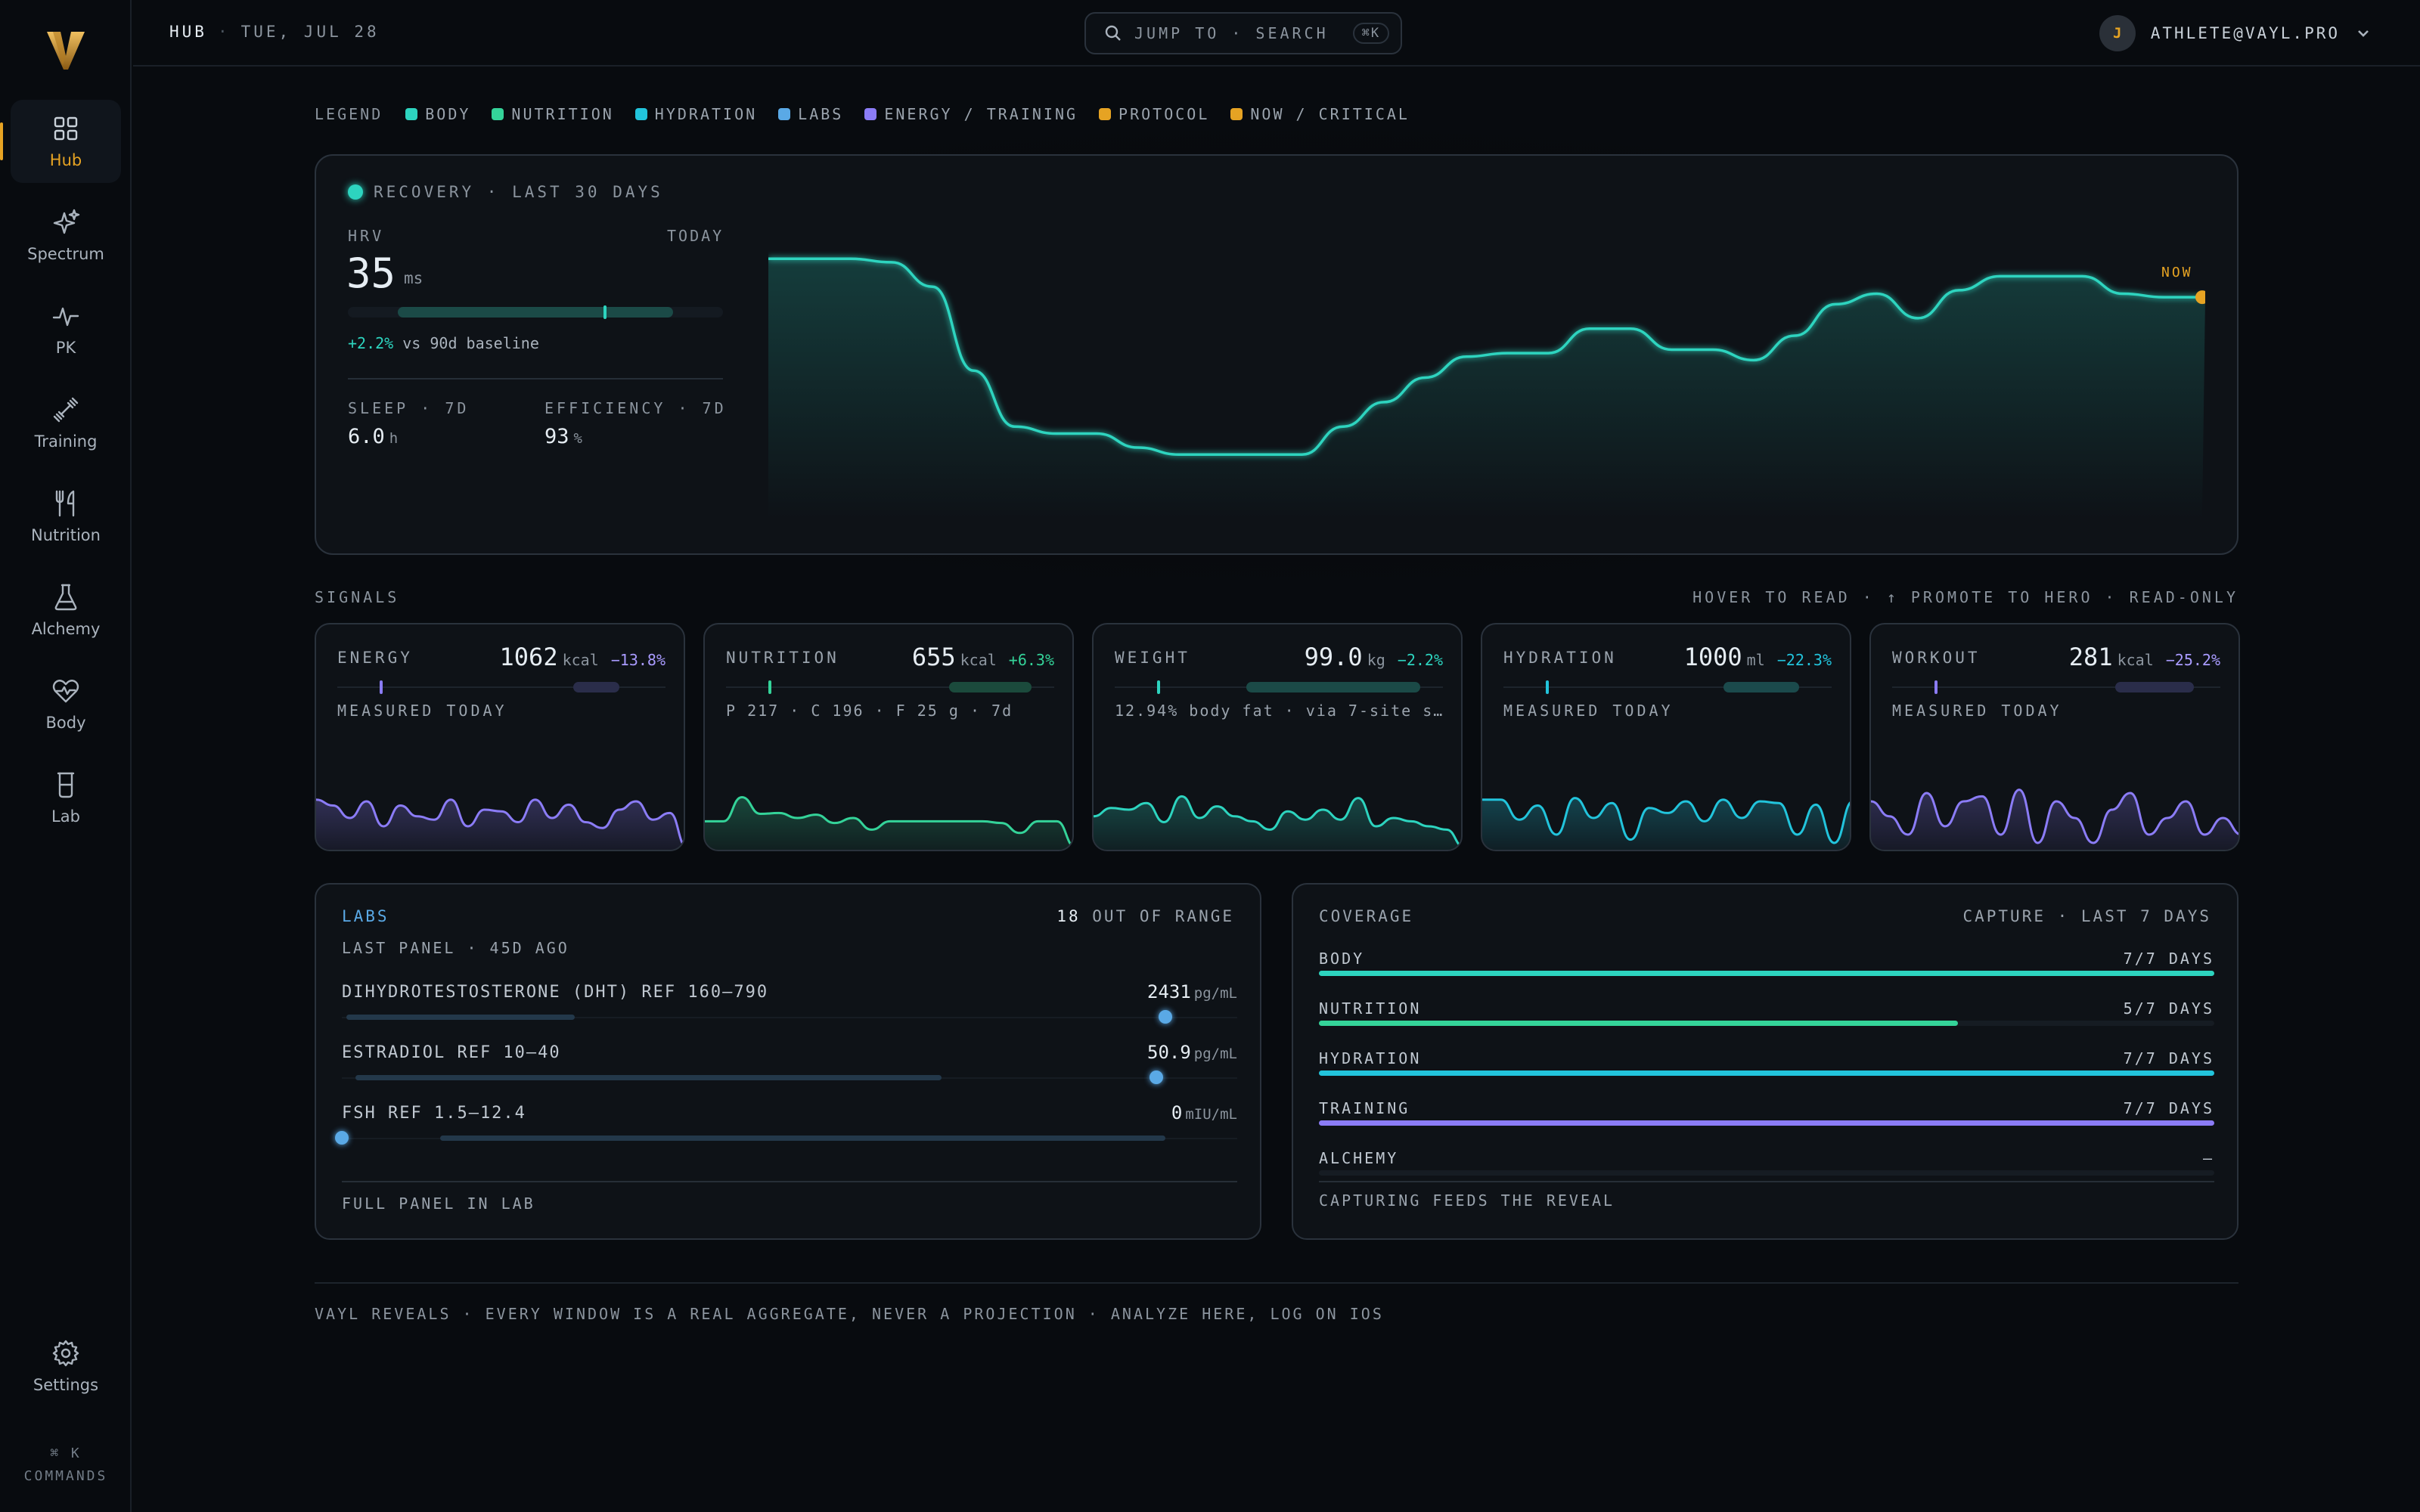 This screenshot has width=2420, height=1512. Describe the element at coordinates (1376, 660) in the screenshot. I see `signal-unit: kg` at that location.